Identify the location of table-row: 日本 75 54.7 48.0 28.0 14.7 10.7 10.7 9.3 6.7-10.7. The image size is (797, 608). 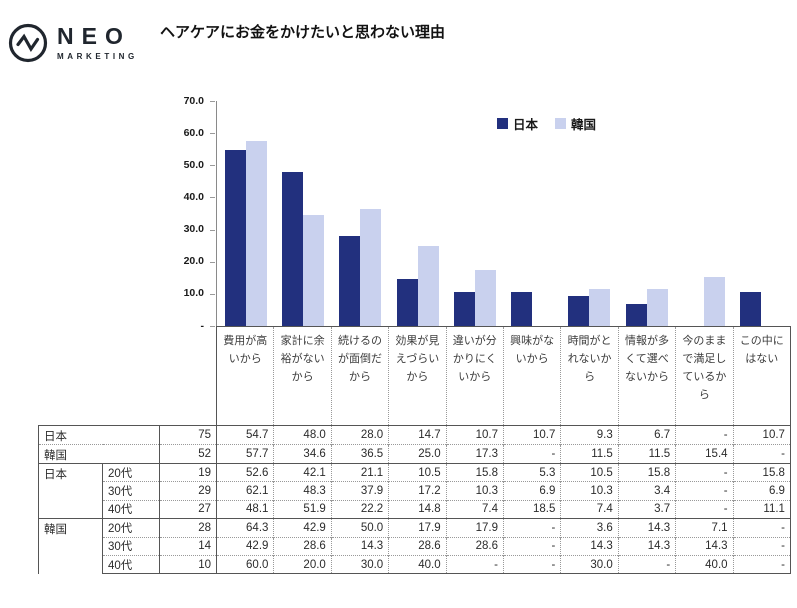
(414, 435).